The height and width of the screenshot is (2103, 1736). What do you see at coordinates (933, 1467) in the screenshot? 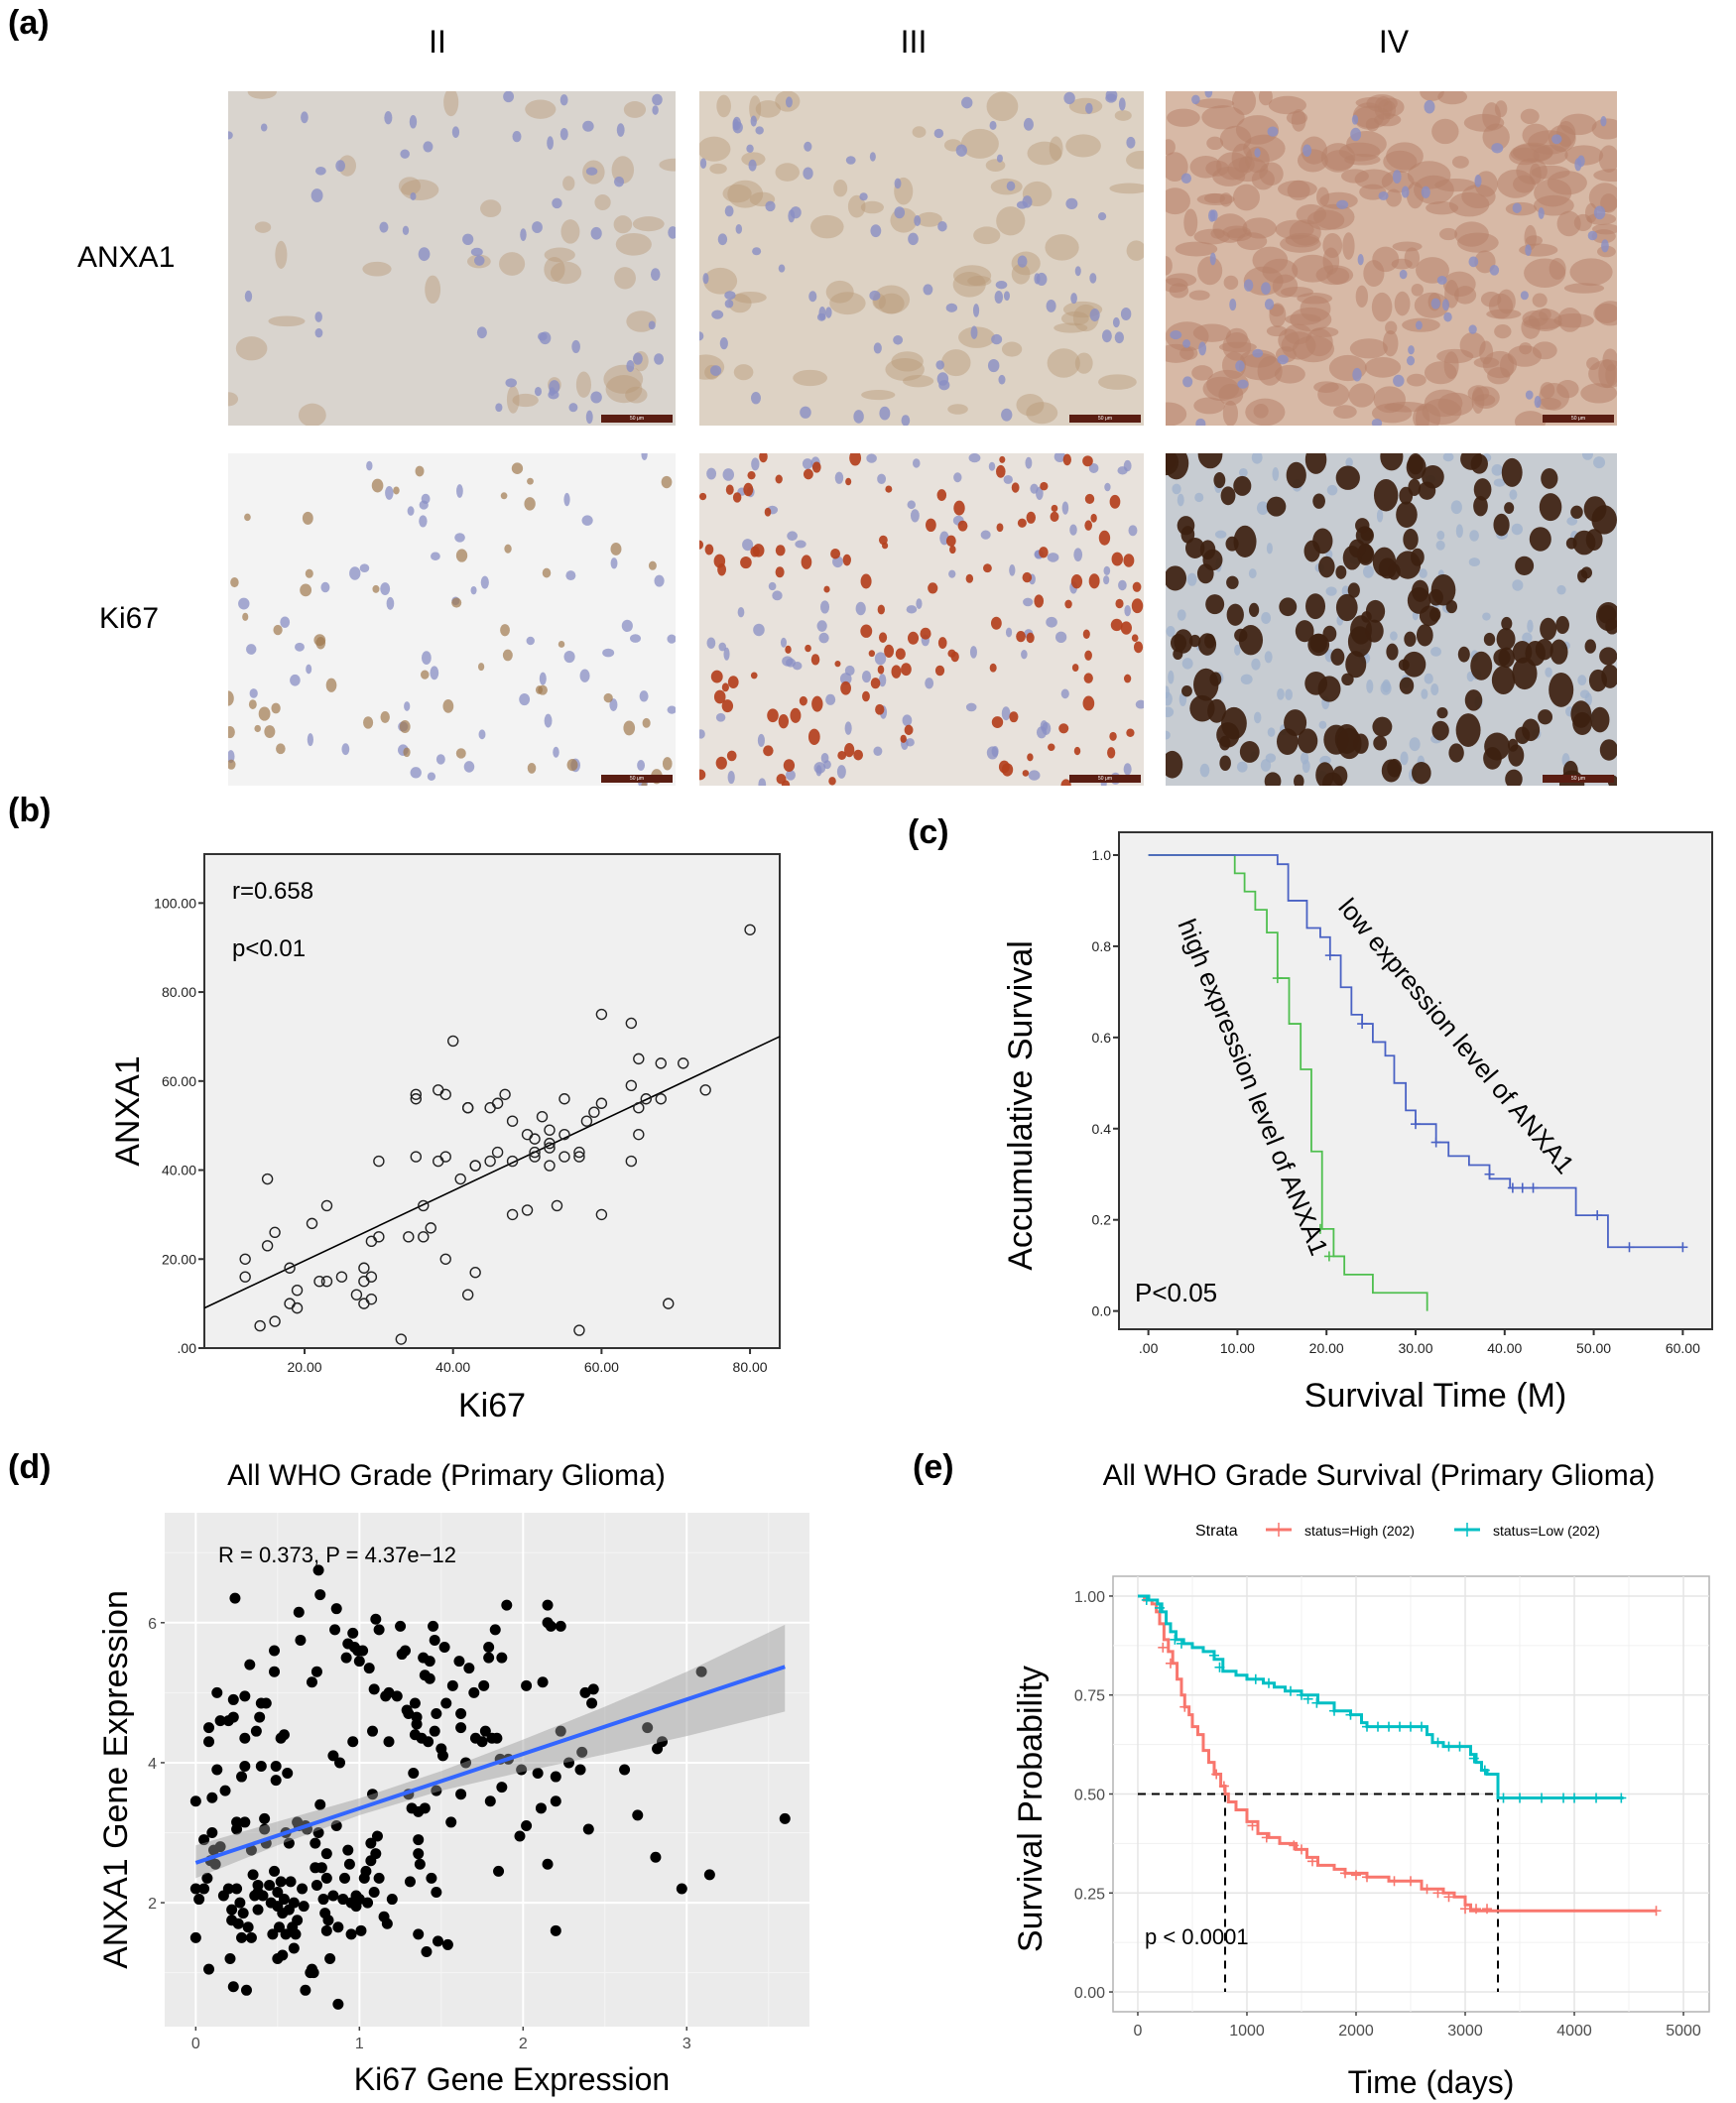
I see `panel-label-e: (e)` at bounding box center [933, 1467].